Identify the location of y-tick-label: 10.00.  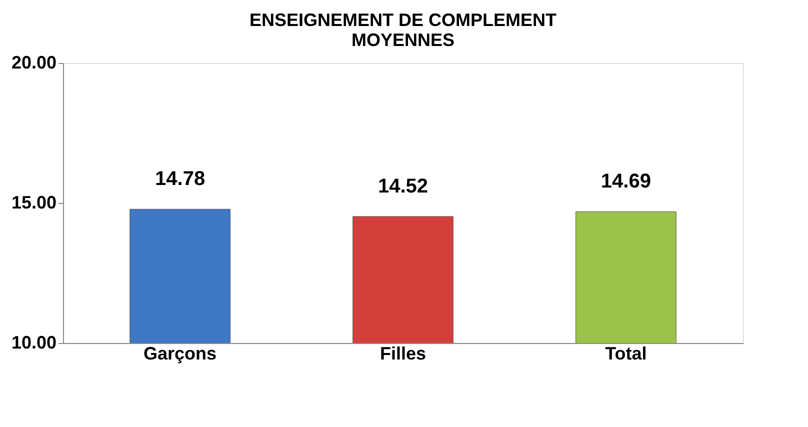
(33, 342).